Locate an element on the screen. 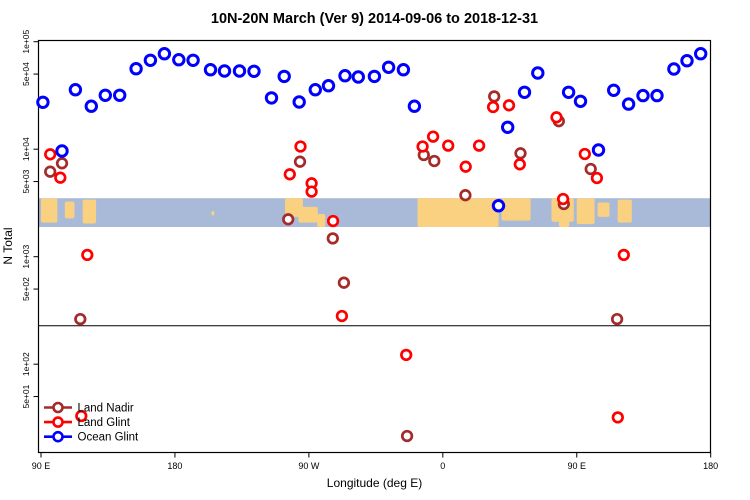 The height and width of the screenshot is (500, 750). map-ocean is located at coordinates (374, 212).